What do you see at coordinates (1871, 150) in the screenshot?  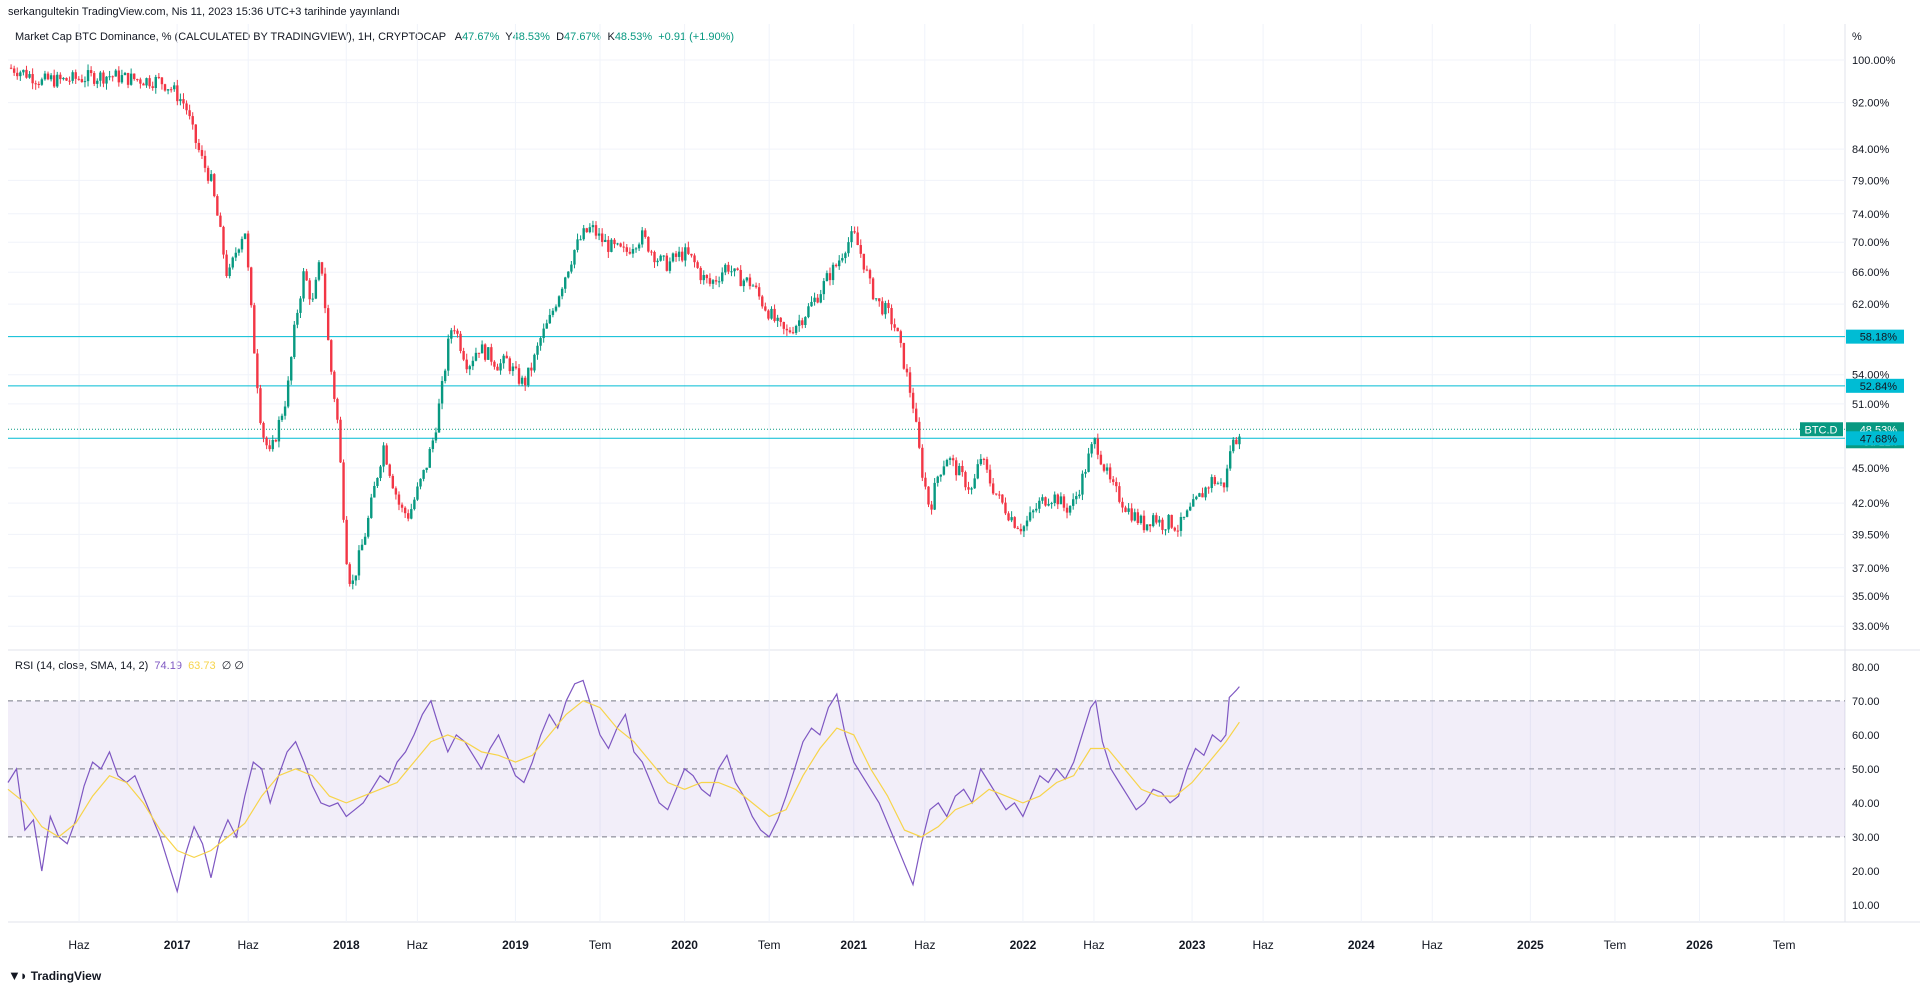 I see `price-tick-label: 84.00%` at bounding box center [1871, 150].